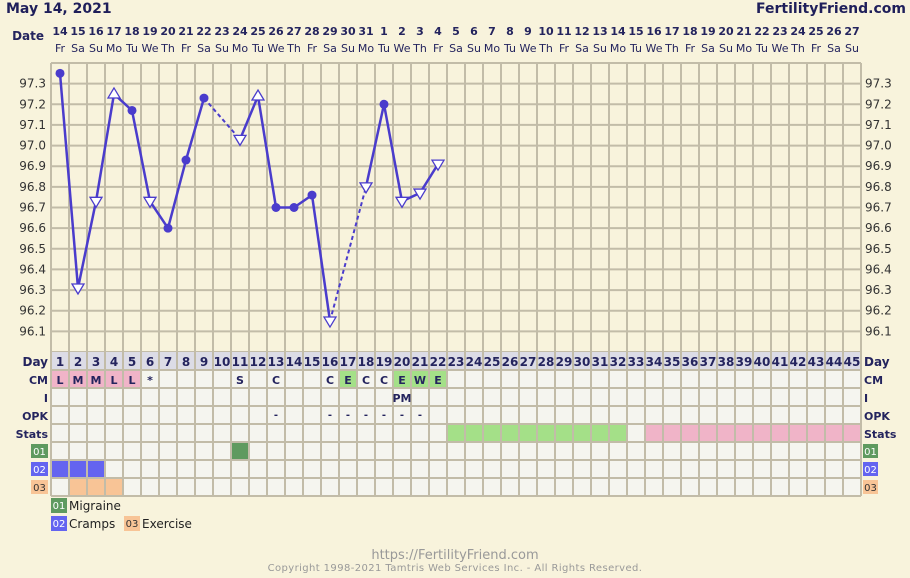  I want to click on y-tick-right: 96.9, so click(878, 166).